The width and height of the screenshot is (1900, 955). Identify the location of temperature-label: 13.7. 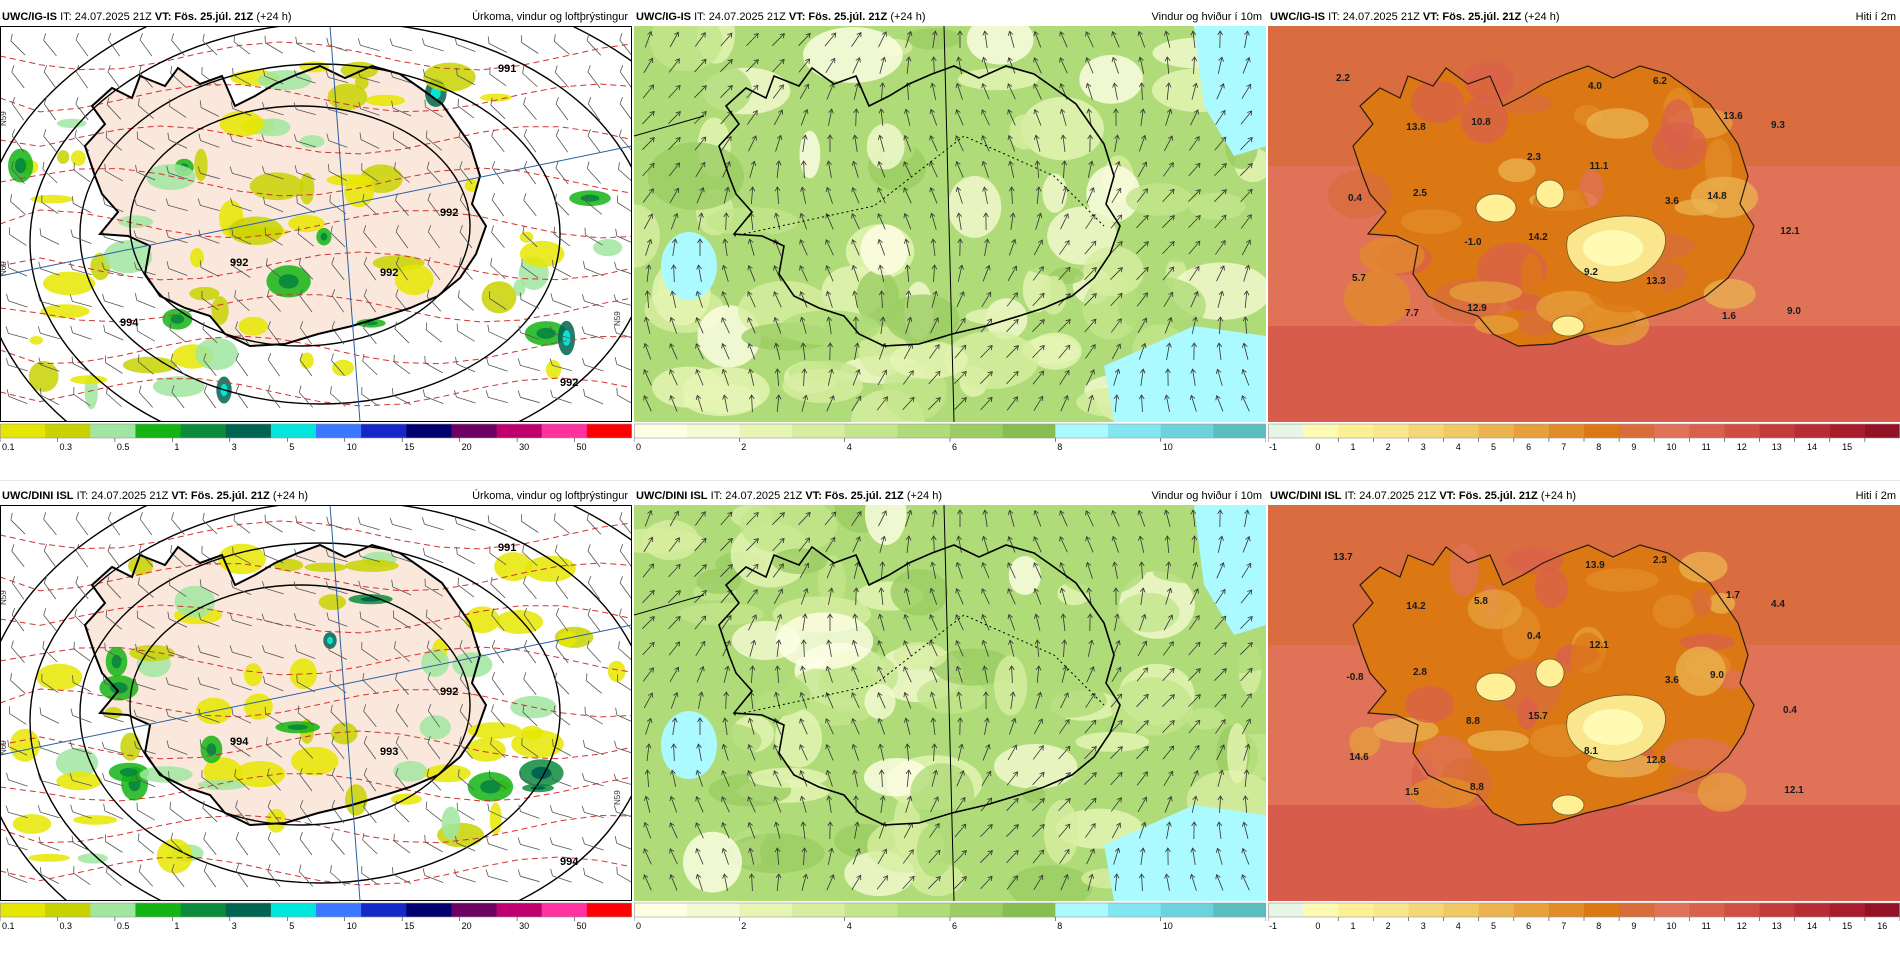
(1343, 557).